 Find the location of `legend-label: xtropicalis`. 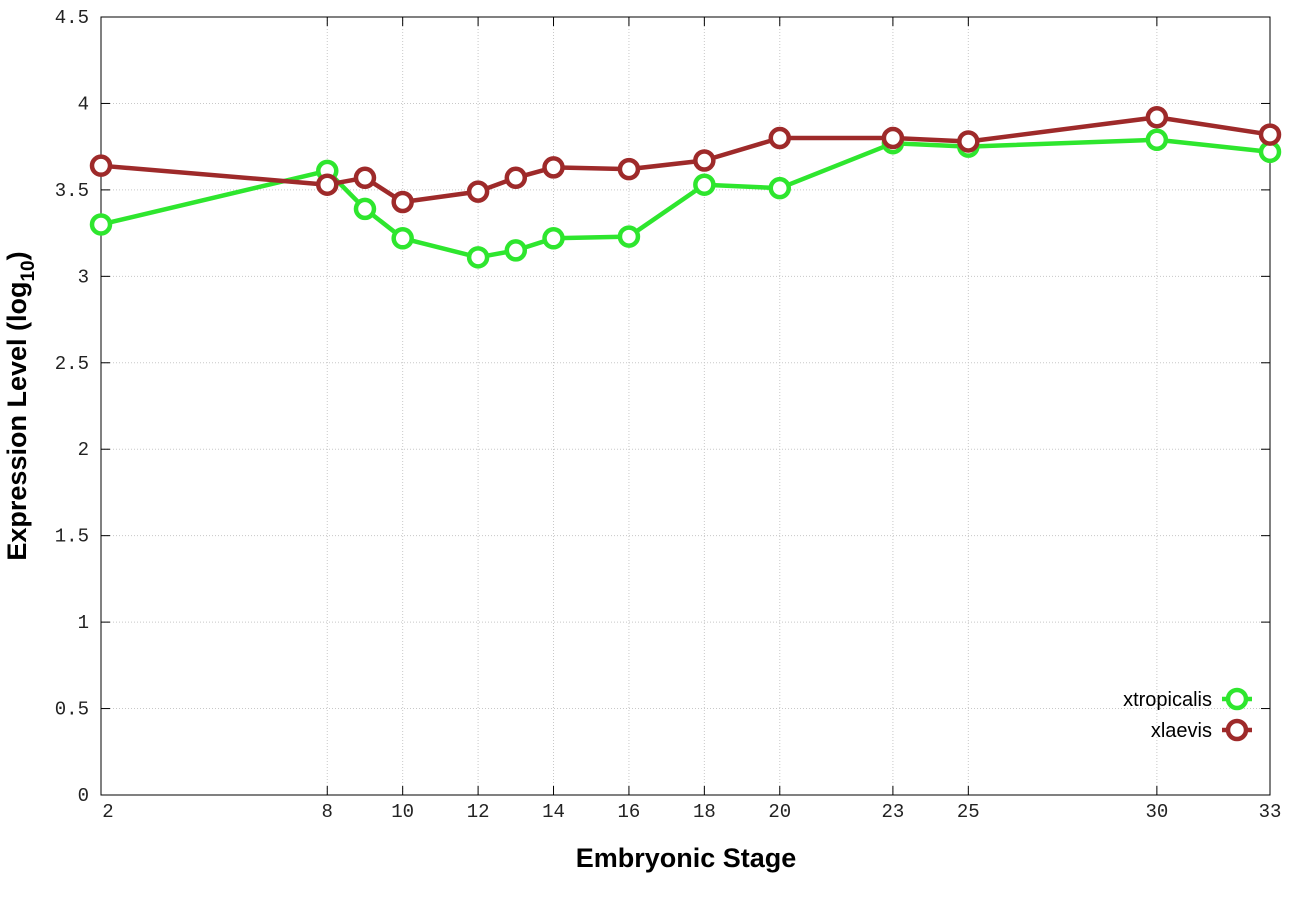

legend-label: xtropicalis is located at coordinates (1167, 700).